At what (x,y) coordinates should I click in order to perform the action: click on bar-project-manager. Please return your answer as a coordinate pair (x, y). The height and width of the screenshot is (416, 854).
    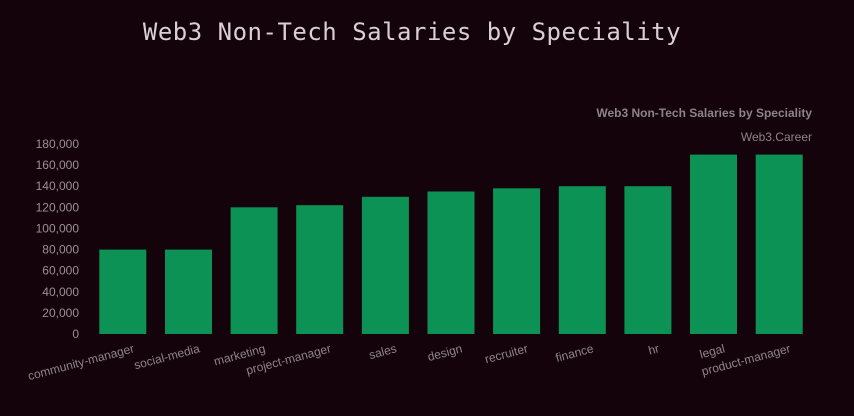
    Looking at the image, I should click on (320, 269).